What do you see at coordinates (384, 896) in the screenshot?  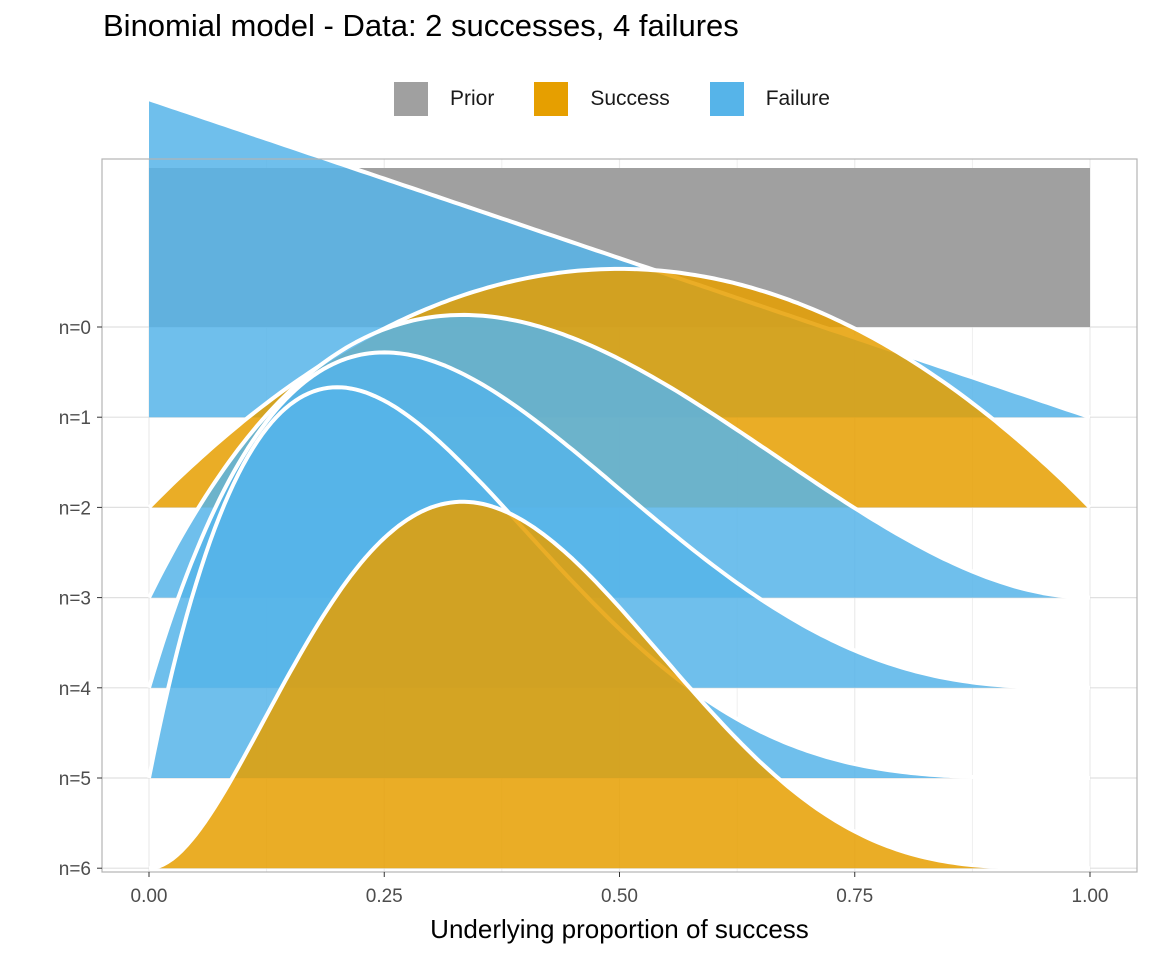 I see `x-tick-label: 0.25` at bounding box center [384, 896].